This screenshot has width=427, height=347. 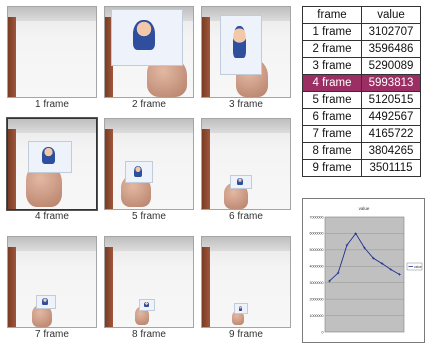 I want to click on table-row: 1 frame 3102707, so click(x=362, y=32).